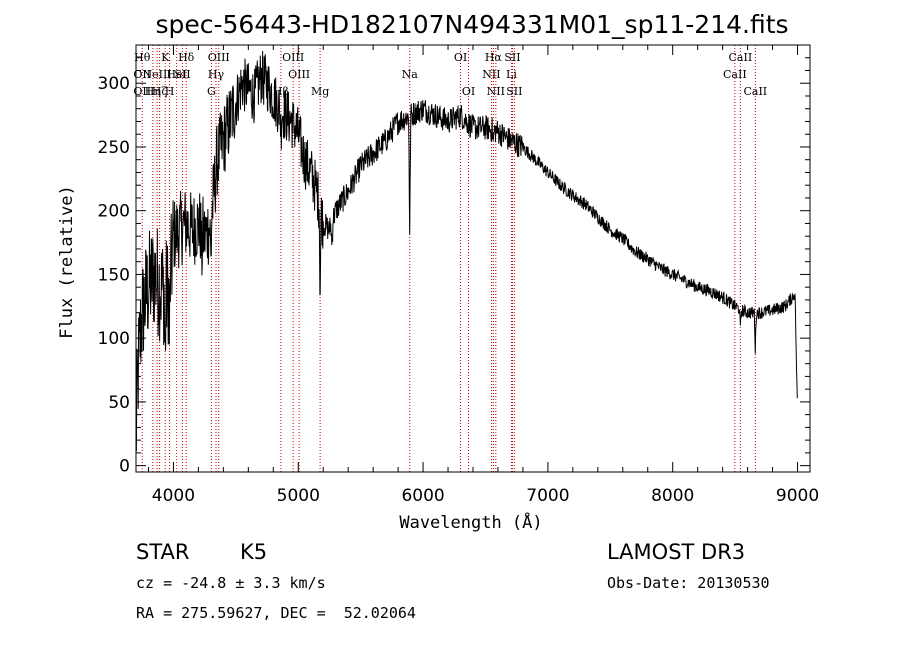 The height and width of the screenshot is (649, 900). I want to click on spectral-line-label: Hβ, so click(281, 91).